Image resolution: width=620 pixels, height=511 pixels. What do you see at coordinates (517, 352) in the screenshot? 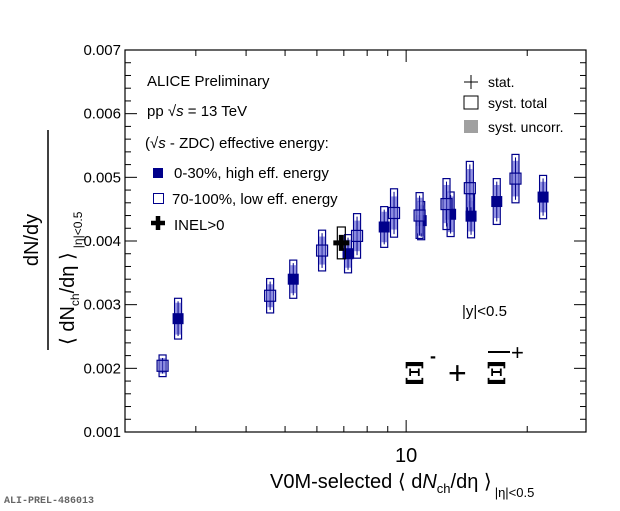
I see `antixi-charge: +` at bounding box center [517, 352].